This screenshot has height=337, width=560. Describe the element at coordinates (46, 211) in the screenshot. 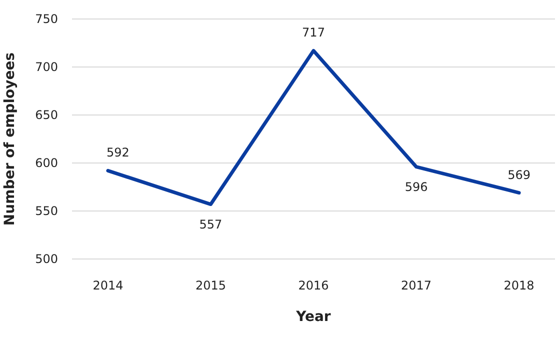

I see `y-tick-label: 550` at that location.